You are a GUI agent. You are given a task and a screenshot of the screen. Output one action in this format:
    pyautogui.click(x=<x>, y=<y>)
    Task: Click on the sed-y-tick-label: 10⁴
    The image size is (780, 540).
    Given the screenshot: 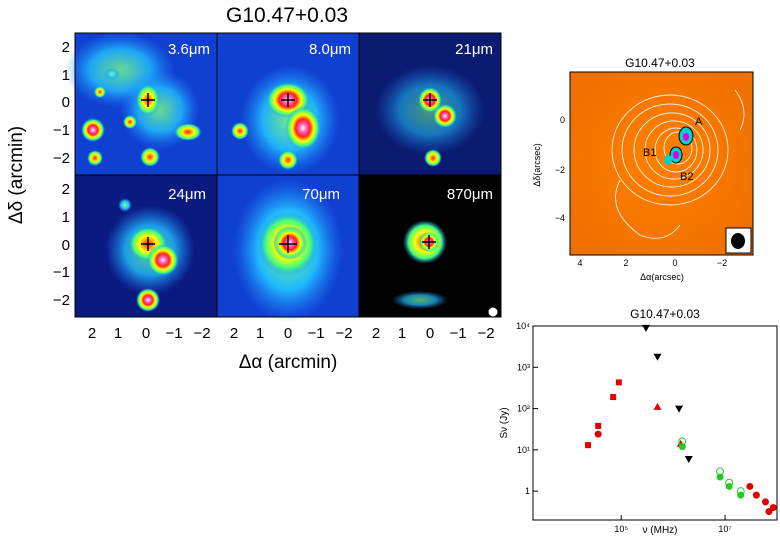 What is the action you would take?
    pyautogui.click(x=523, y=326)
    